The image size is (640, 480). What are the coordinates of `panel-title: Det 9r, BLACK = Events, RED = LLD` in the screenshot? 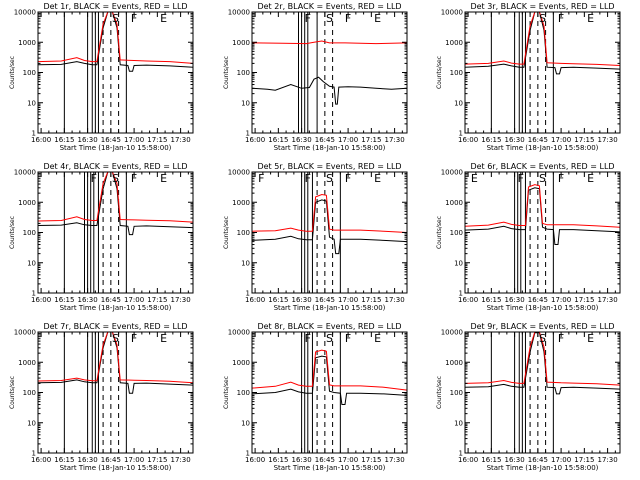 It's located at (542, 326).